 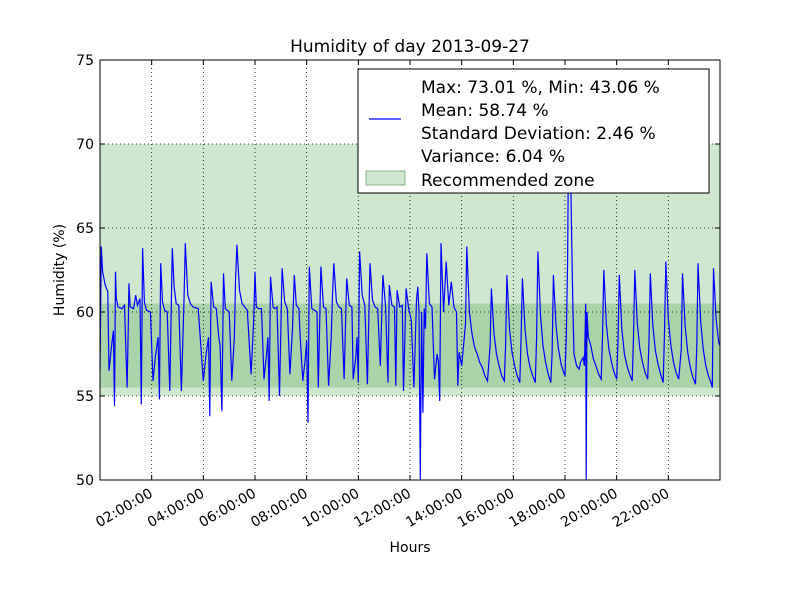 I want to click on legend-box, so click(x=533, y=131).